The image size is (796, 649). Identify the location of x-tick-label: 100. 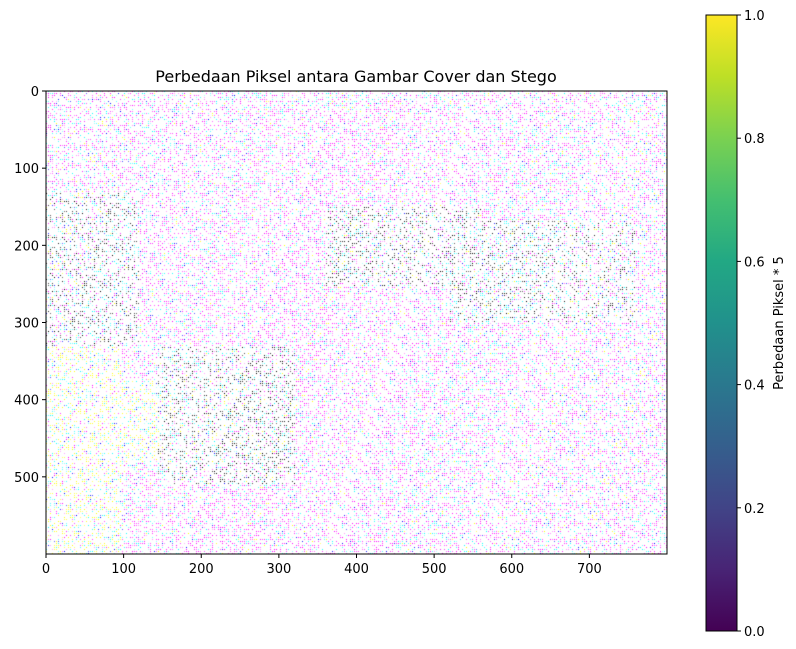
(123, 569).